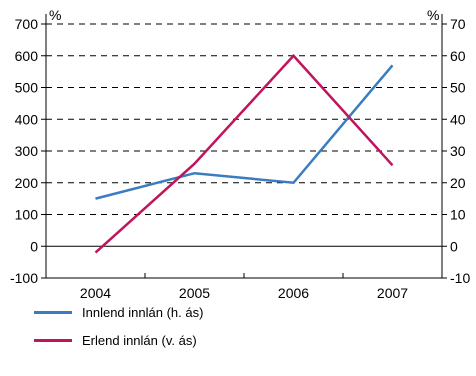 This screenshot has height=376, width=476. What do you see at coordinates (55, 15) in the screenshot?
I see `left-axis-unit: %` at bounding box center [55, 15].